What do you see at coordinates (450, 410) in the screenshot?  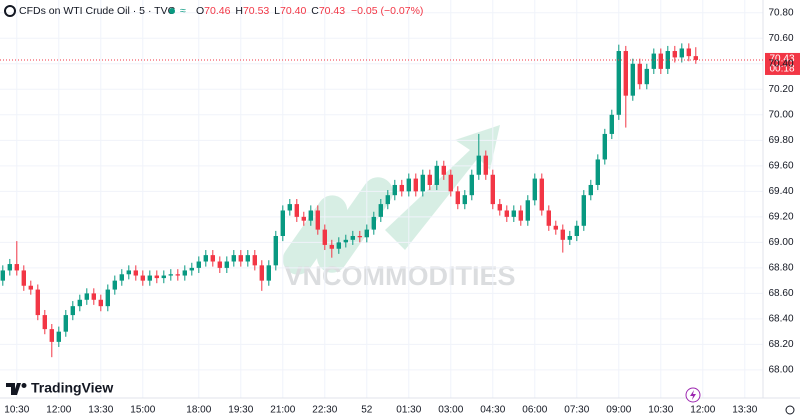 I see `x-tick-label: 03:00` at bounding box center [450, 410].